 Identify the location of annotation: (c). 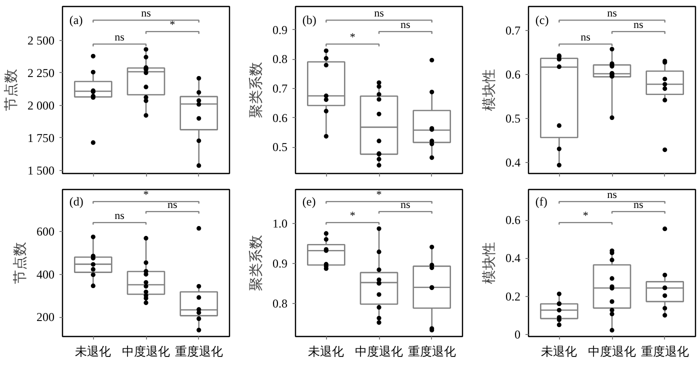
(542, 20).